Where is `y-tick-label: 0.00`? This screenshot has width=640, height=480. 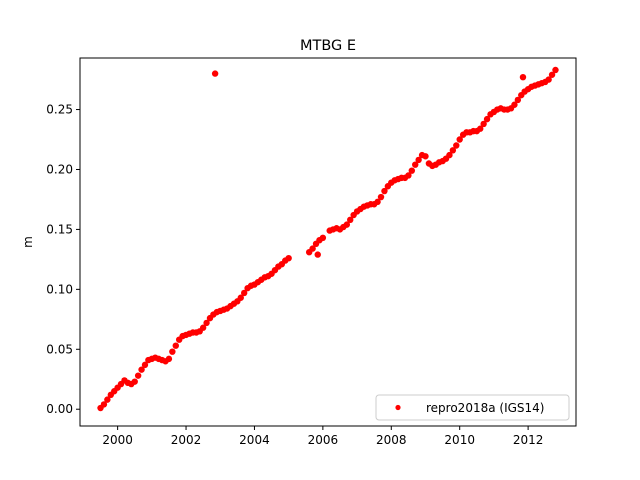 y-tick-label: 0.00 is located at coordinates (59, 409).